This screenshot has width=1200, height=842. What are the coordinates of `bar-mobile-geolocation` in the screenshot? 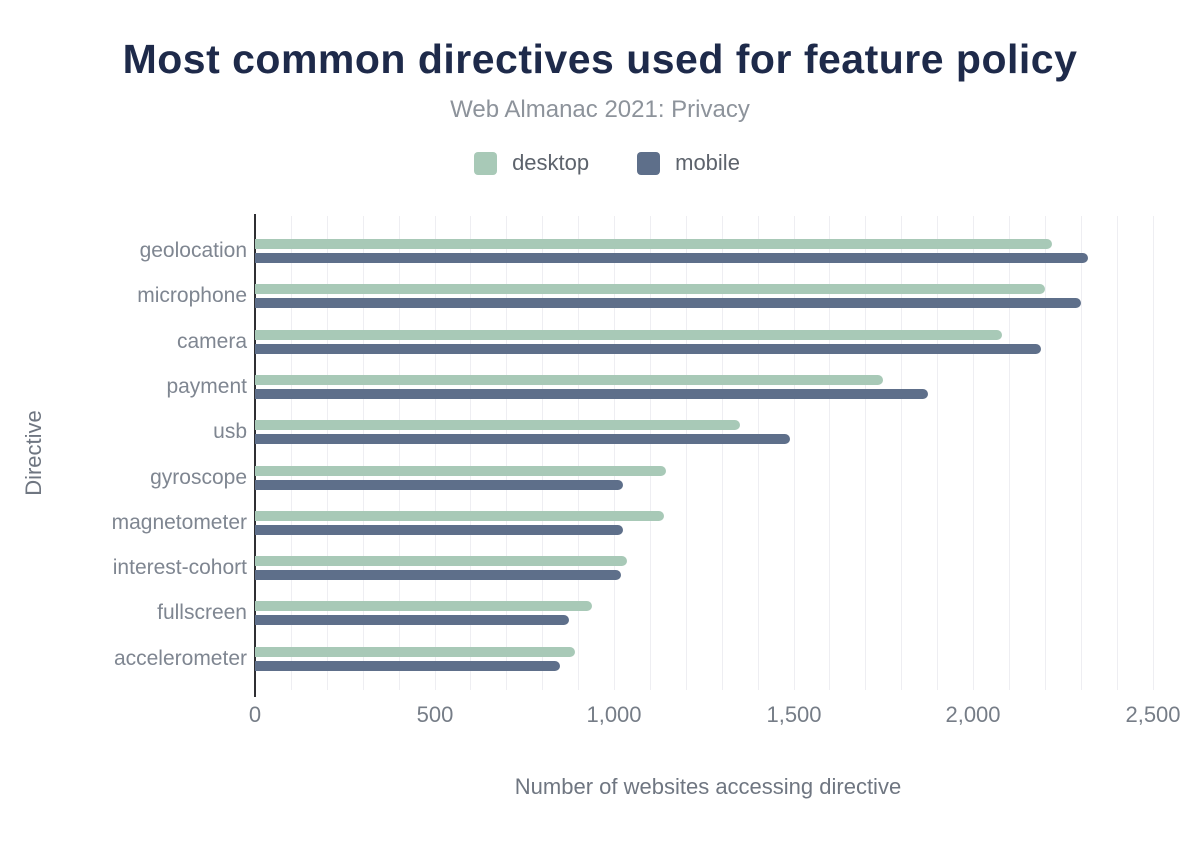 It's located at (671, 258).